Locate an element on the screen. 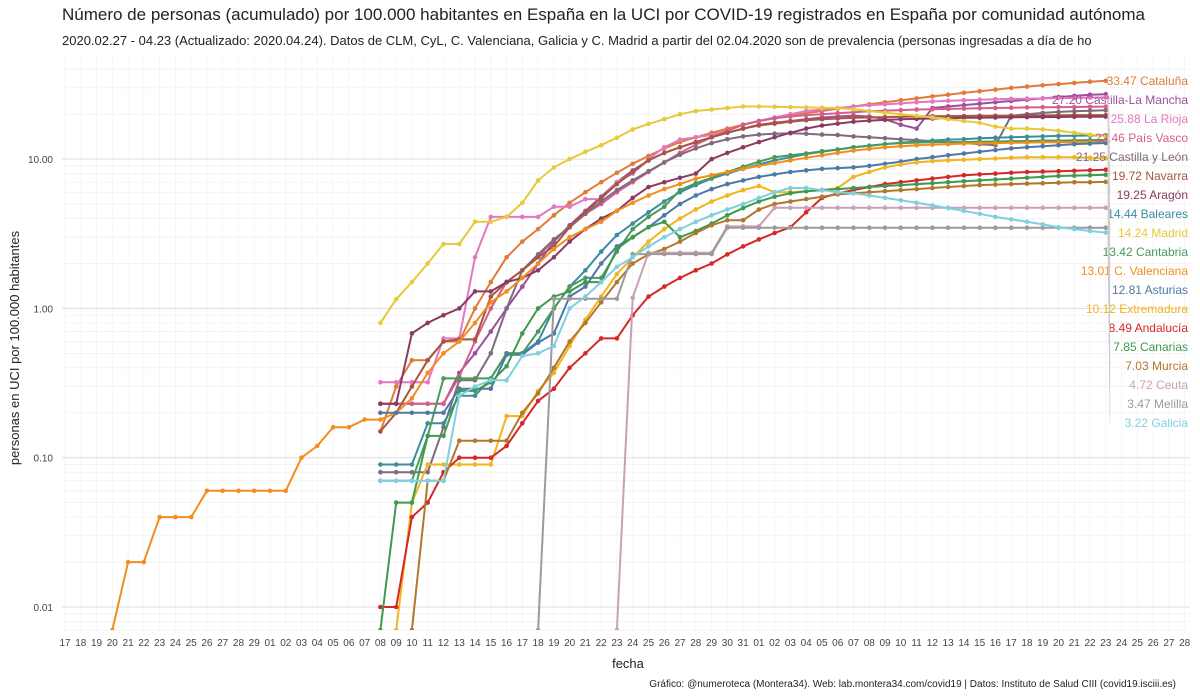 The height and width of the screenshot is (700, 1200). y-tick-label: 0.01 is located at coordinates (44, 608).